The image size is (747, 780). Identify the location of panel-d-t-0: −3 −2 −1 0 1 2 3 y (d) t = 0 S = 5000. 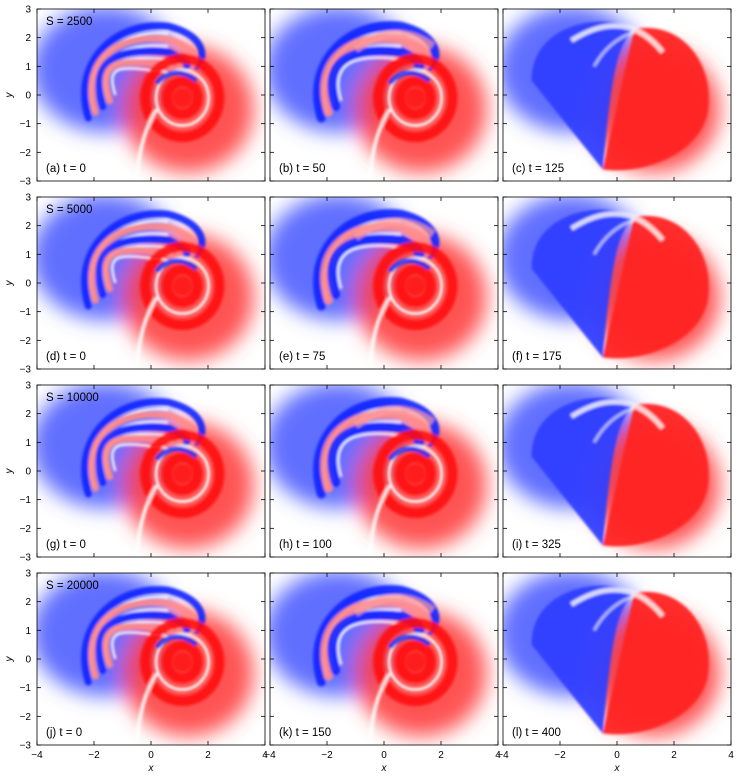
(135, 284).